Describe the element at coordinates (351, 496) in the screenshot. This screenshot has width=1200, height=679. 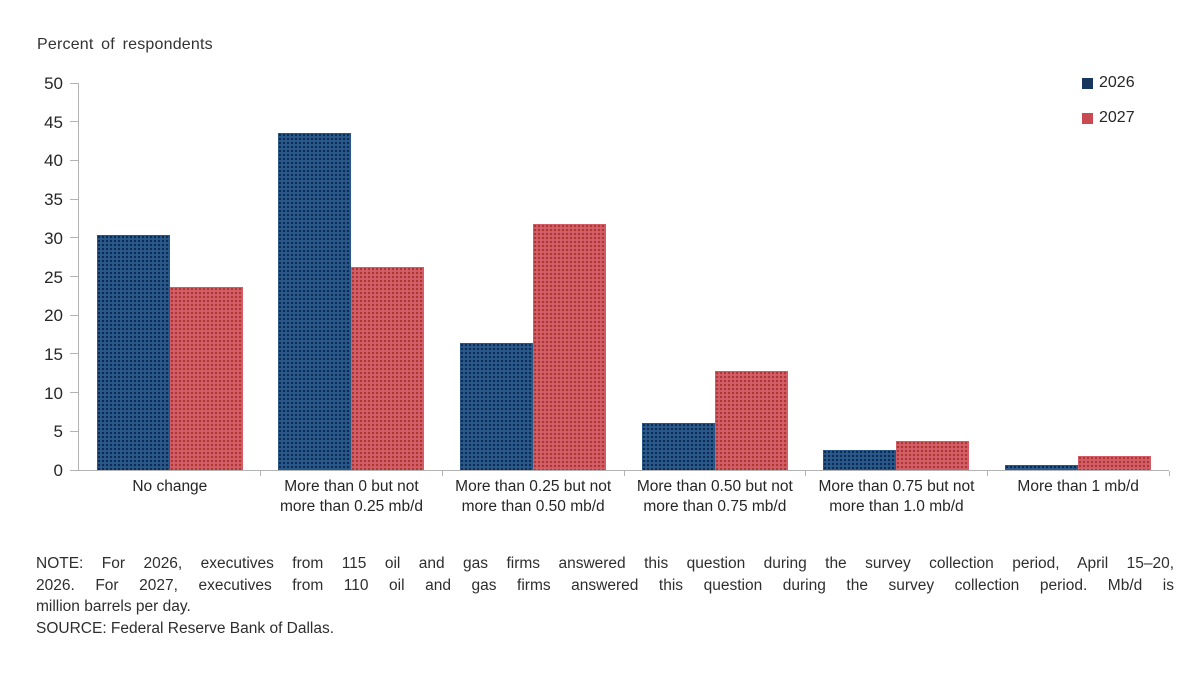
I see `x-category-label: More than 0 but not more than 0.25 mb/d` at that location.